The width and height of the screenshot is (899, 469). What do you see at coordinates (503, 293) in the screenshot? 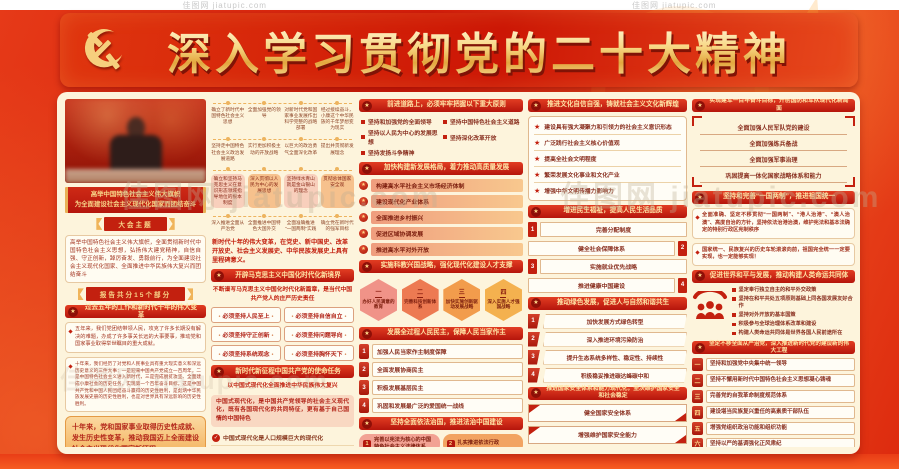
I see `hexagon-number: 四` at bounding box center [503, 293].